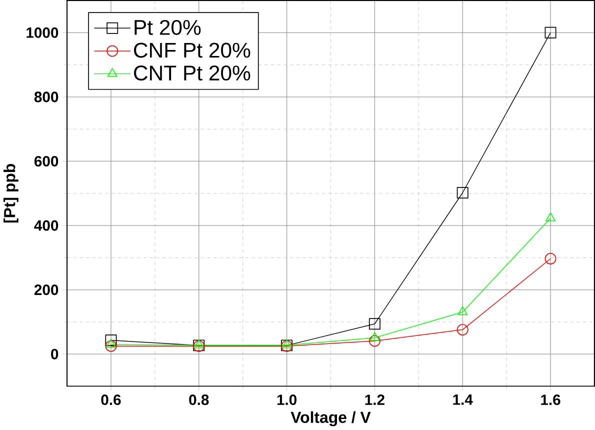  Describe the element at coordinates (167, 28) in the screenshot. I see `legend-label: Pt 20%` at that location.